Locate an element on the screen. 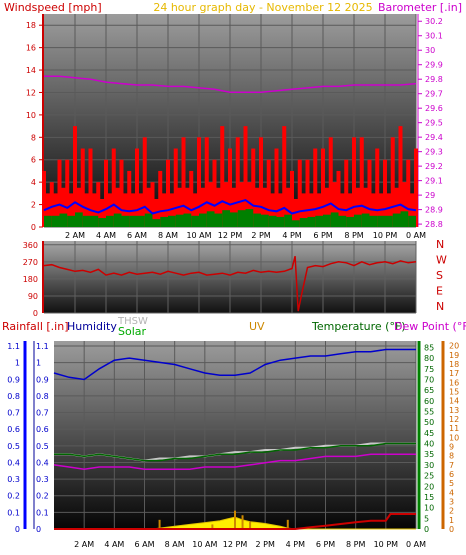 This screenshot has height=555, width=466. barometer-tick-label: 29.6 is located at coordinates (434, 108).